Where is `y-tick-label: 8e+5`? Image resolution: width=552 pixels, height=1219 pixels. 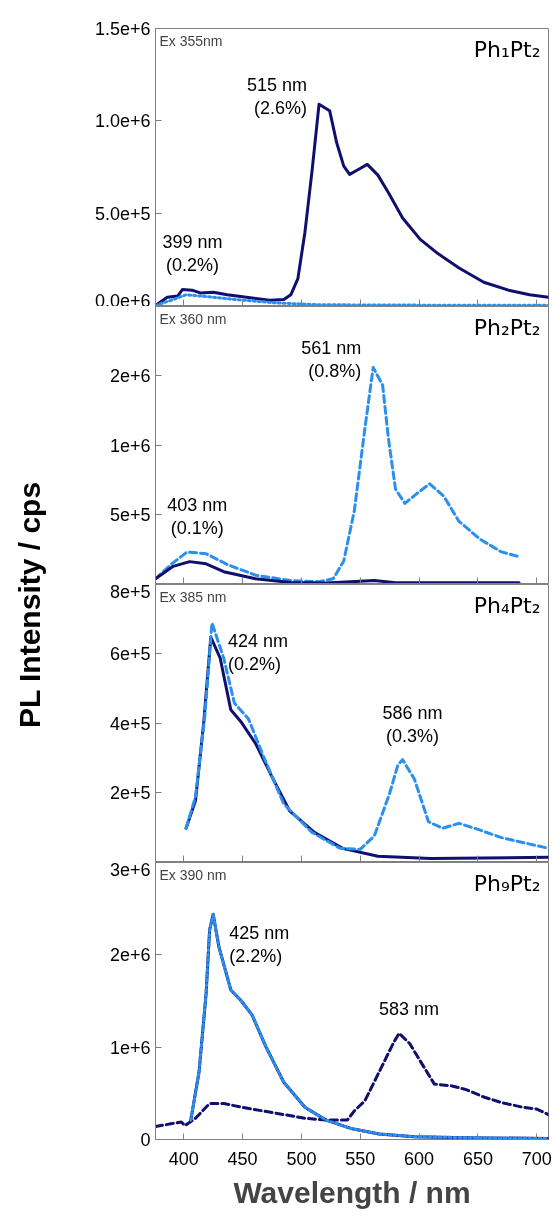
y-tick-label: 8e+5 is located at coordinates (130, 591).